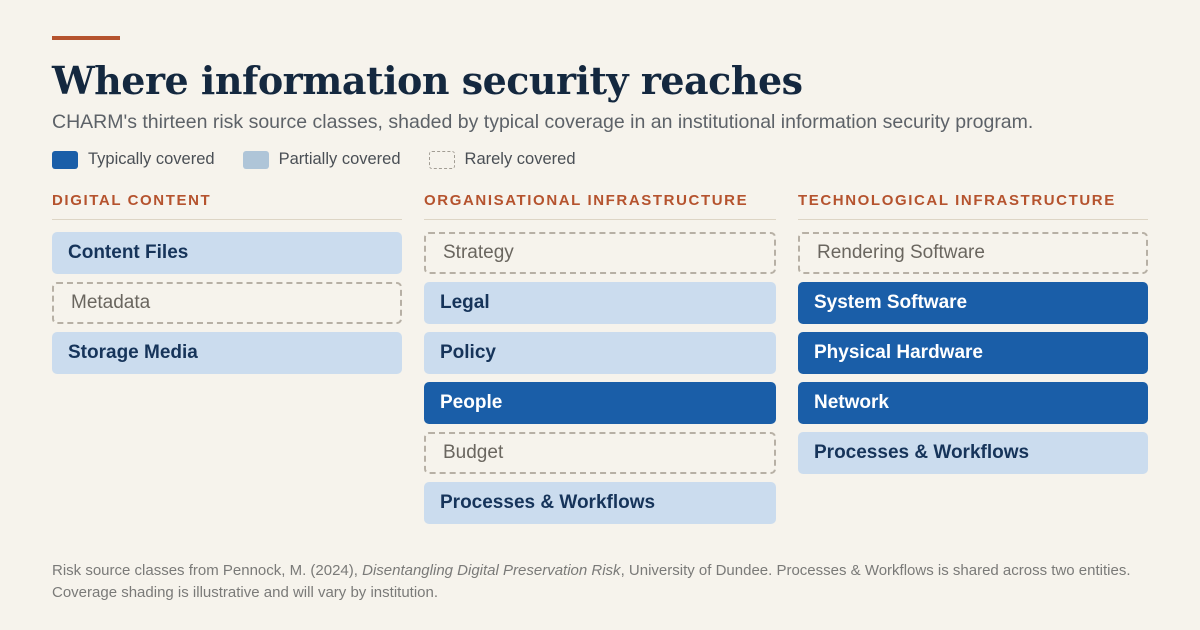  I want to click on risk-class-budget: Budget, so click(600, 453).